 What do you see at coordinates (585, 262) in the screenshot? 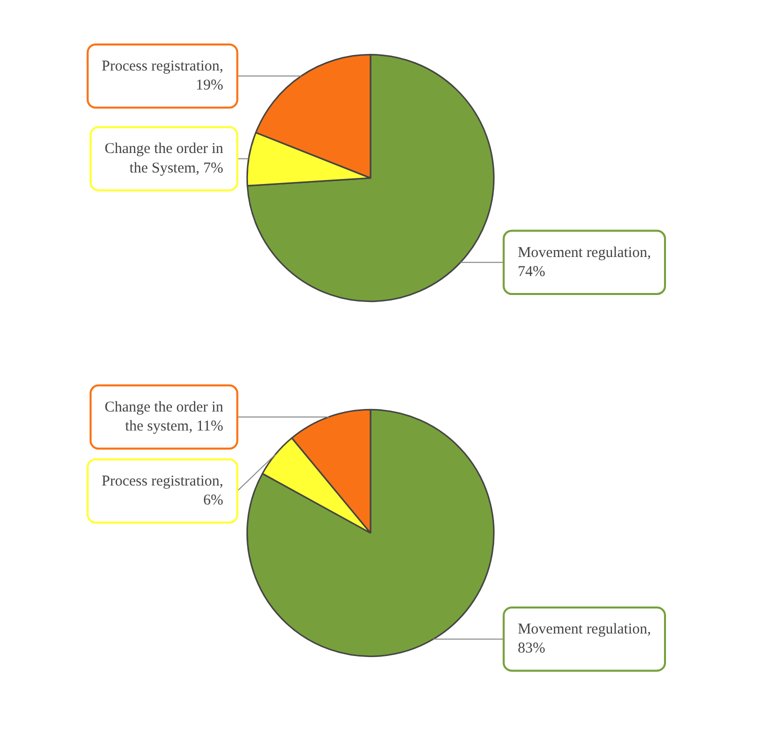
I see `slice-label: Movement regulation, 74%` at bounding box center [585, 262].